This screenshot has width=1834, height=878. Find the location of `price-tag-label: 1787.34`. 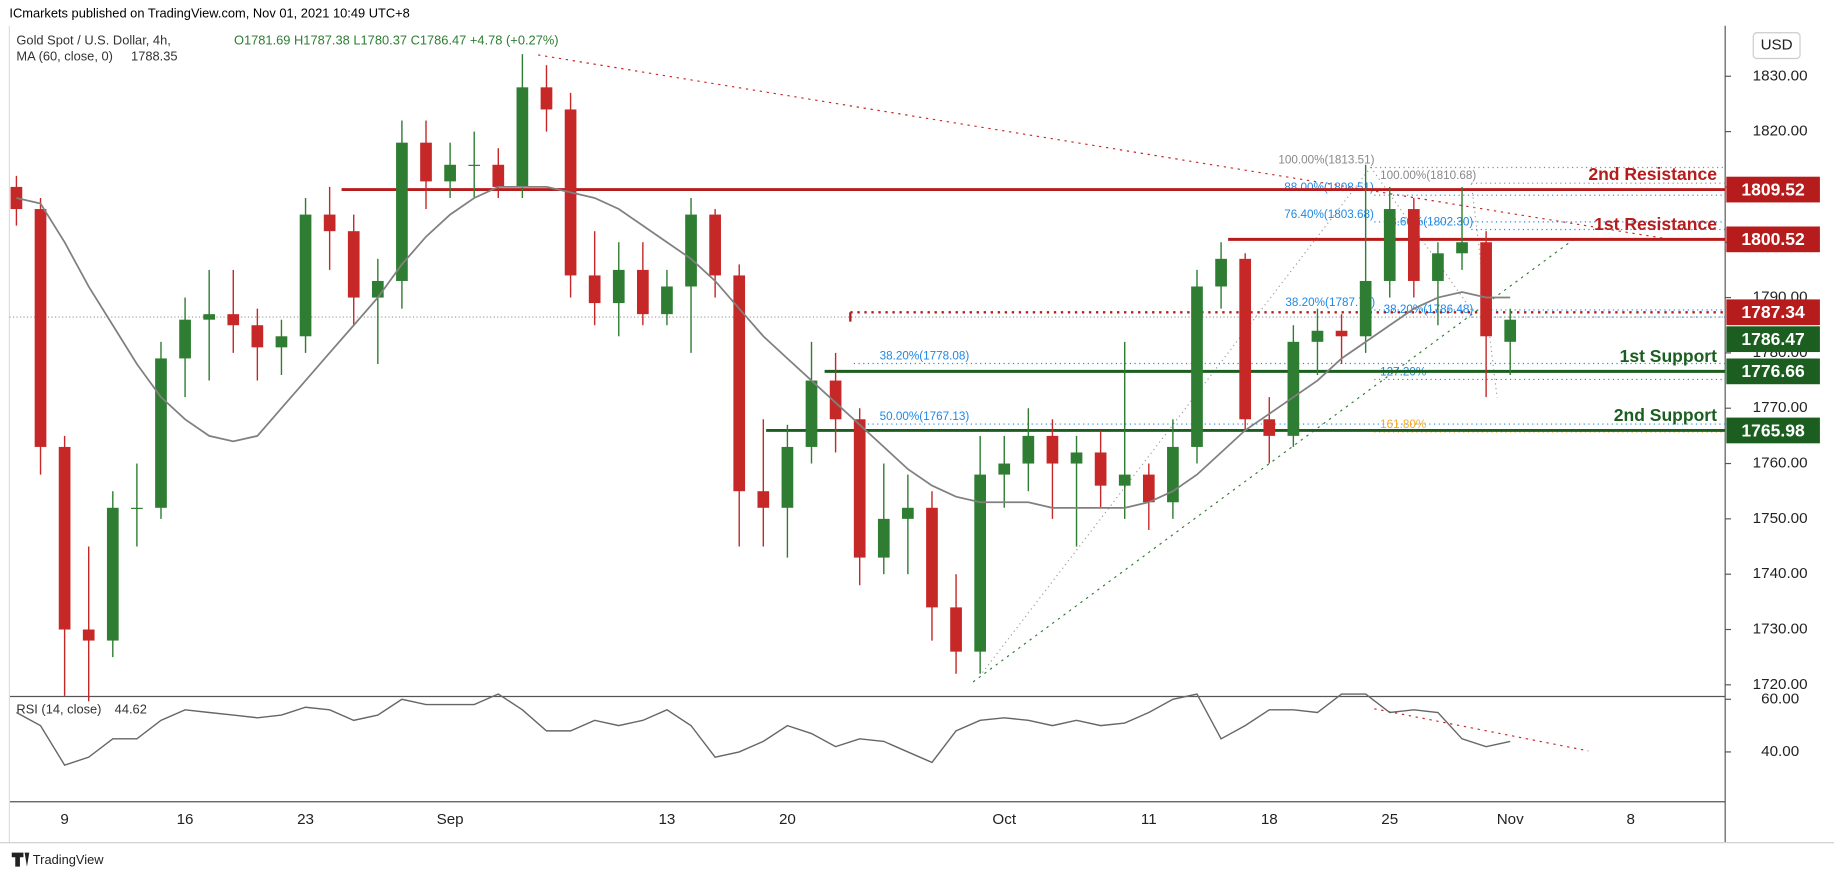

price-tag-label: 1787.34 is located at coordinates (1773, 312).